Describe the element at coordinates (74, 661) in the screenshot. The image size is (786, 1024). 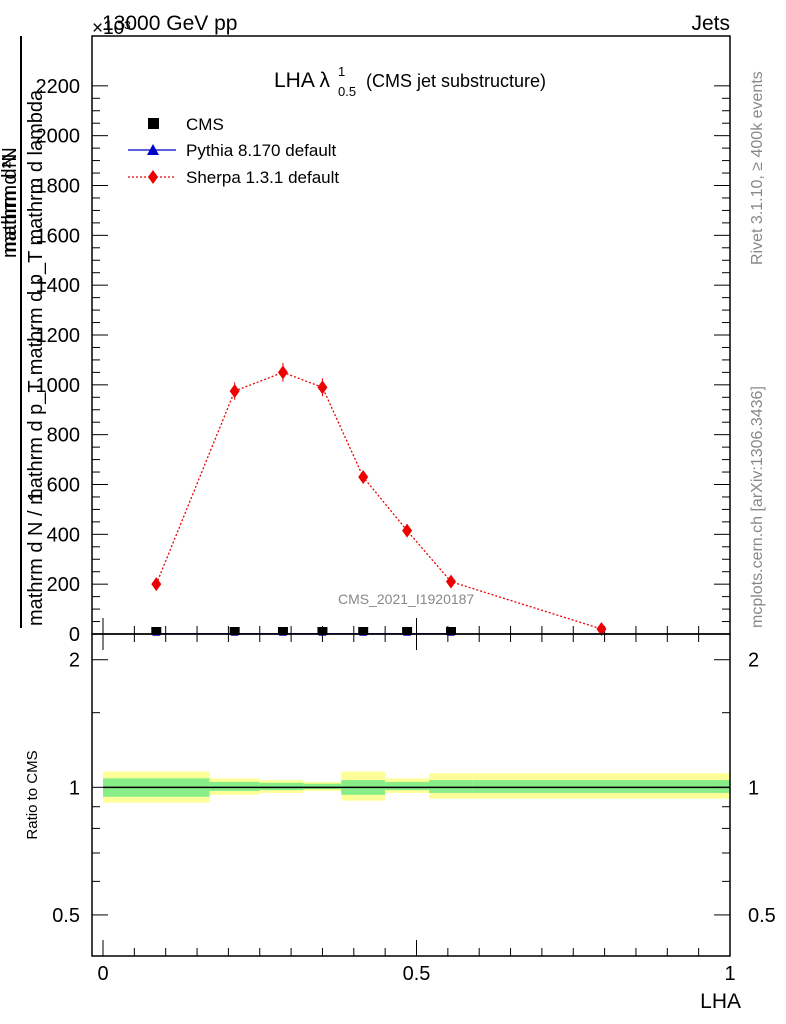
I see `ratio-y-tick-label: 2` at that location.